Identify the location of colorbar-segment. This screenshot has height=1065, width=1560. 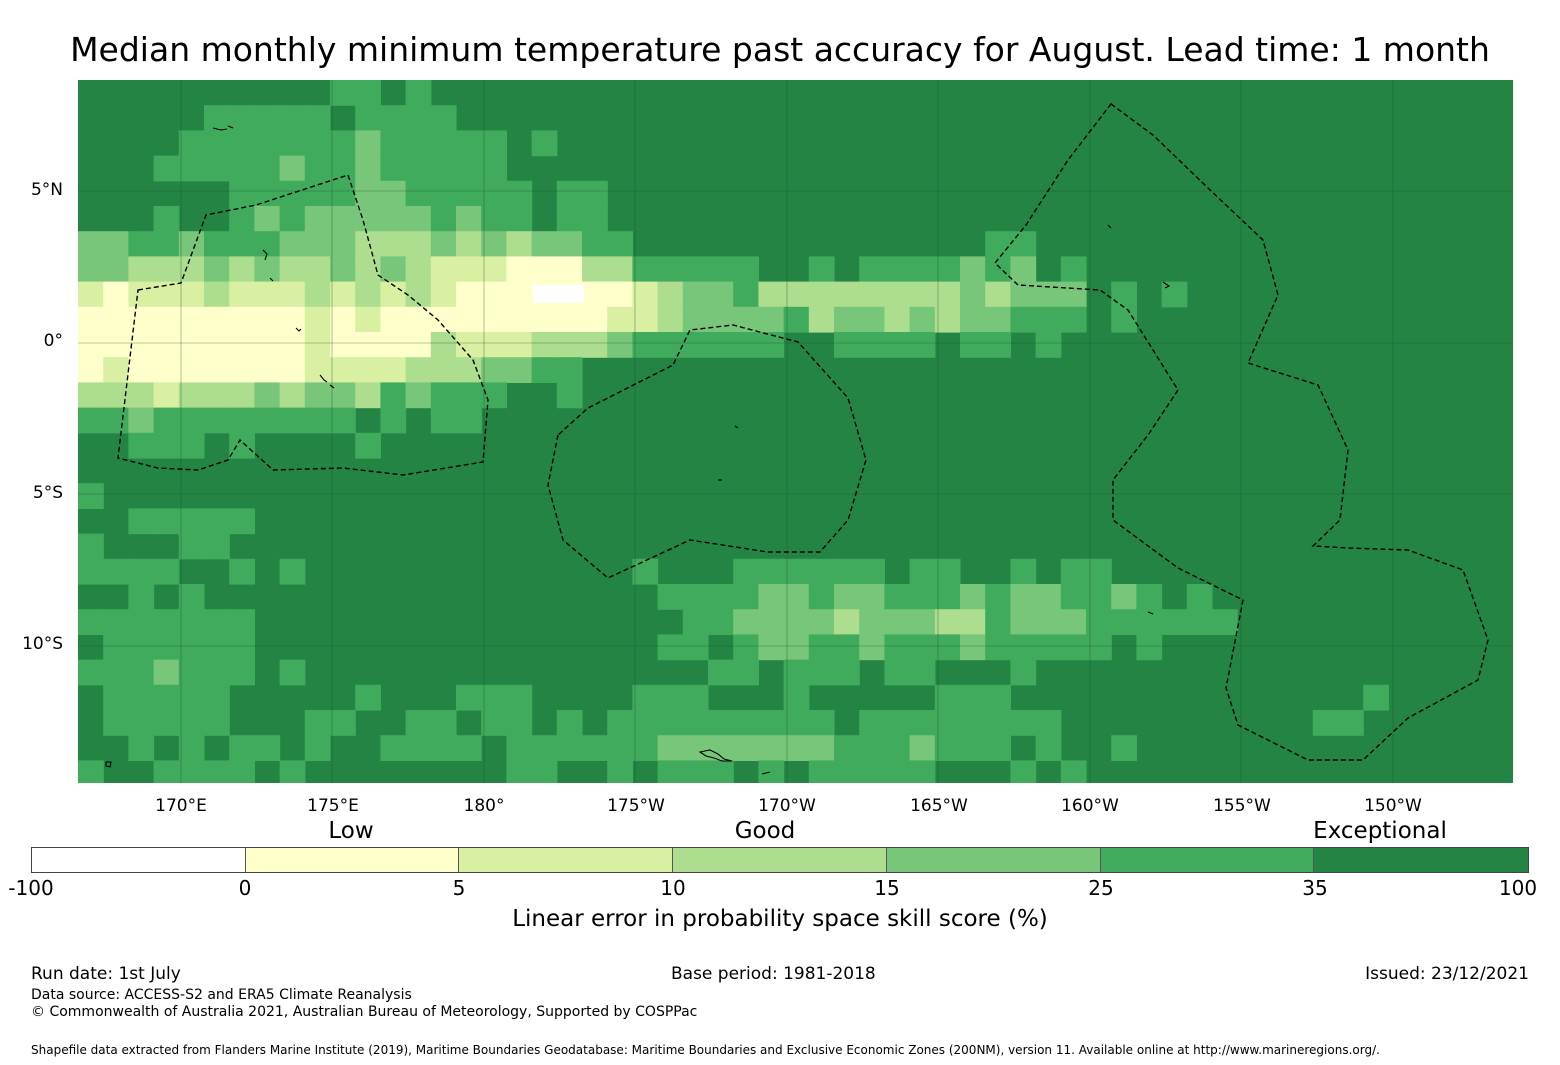
(566, 860).